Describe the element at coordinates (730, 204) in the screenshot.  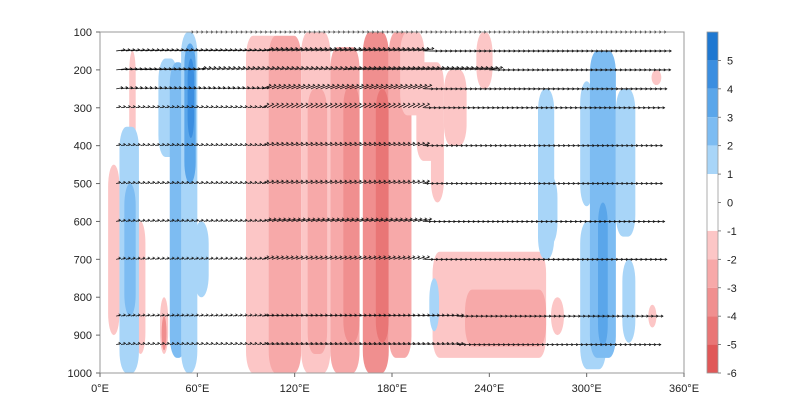
I see `colorbar-label-5: 0` at that location.